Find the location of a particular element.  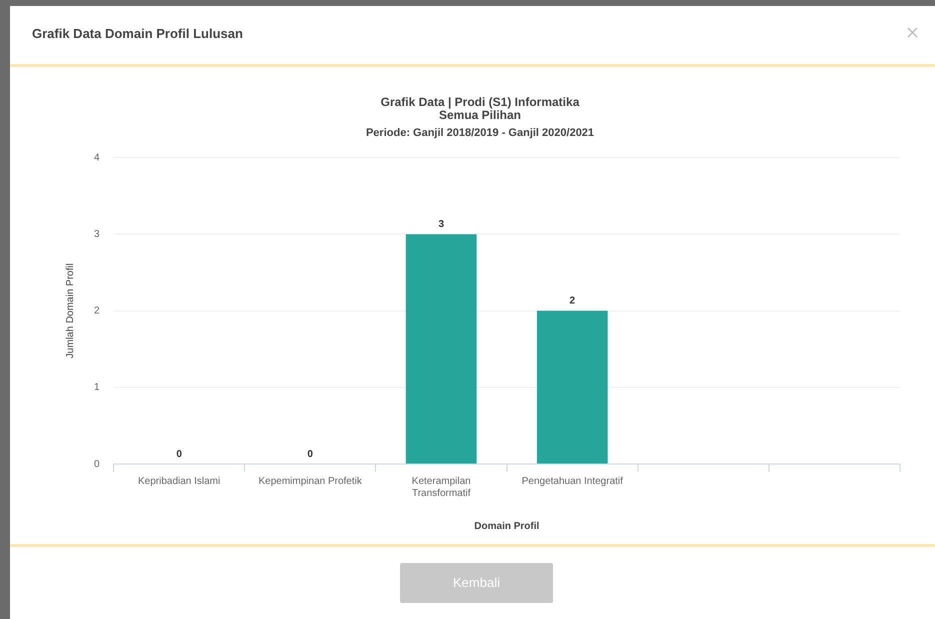

text: Periode: Ganjil 2018/2019 - Ganjil 2020/2021 is located at coordinates (480, 133).